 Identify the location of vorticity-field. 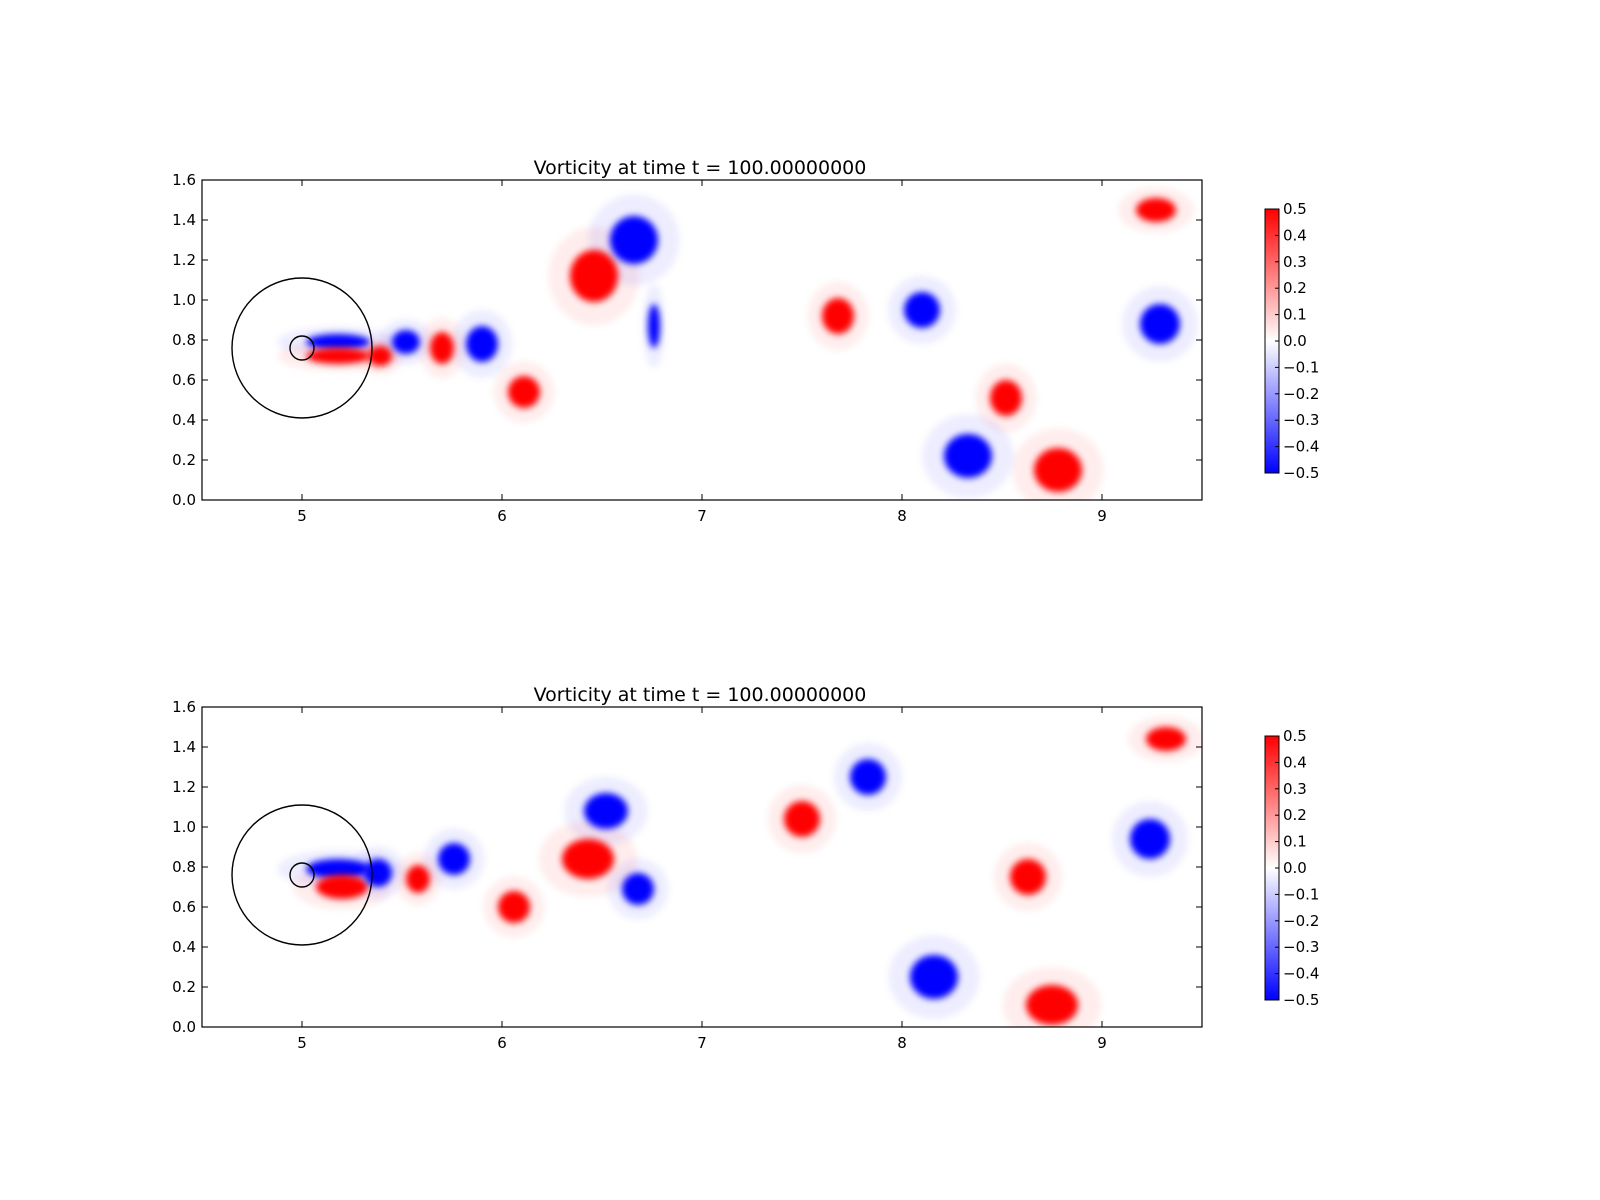
(739, 871).